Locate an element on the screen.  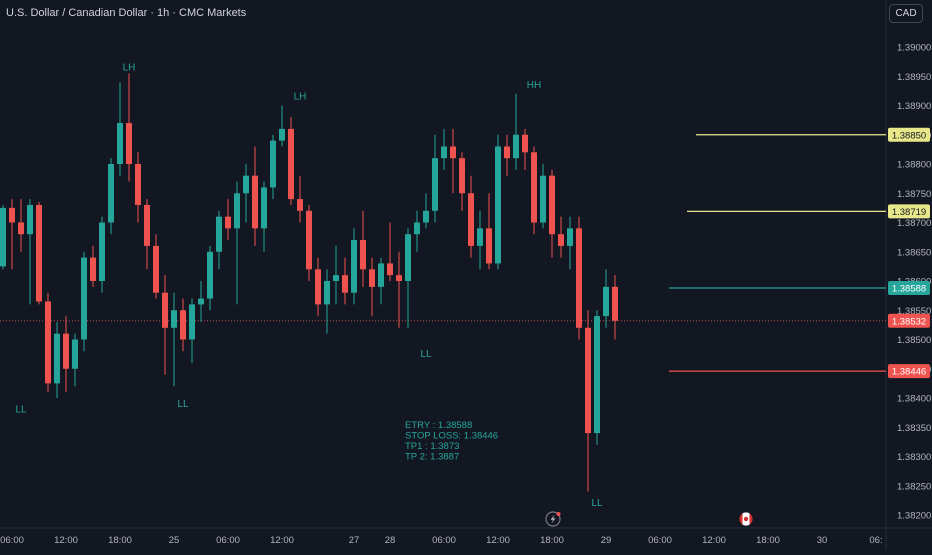
x-axis-tick-label: 28 is located at coordinates (390, 540).